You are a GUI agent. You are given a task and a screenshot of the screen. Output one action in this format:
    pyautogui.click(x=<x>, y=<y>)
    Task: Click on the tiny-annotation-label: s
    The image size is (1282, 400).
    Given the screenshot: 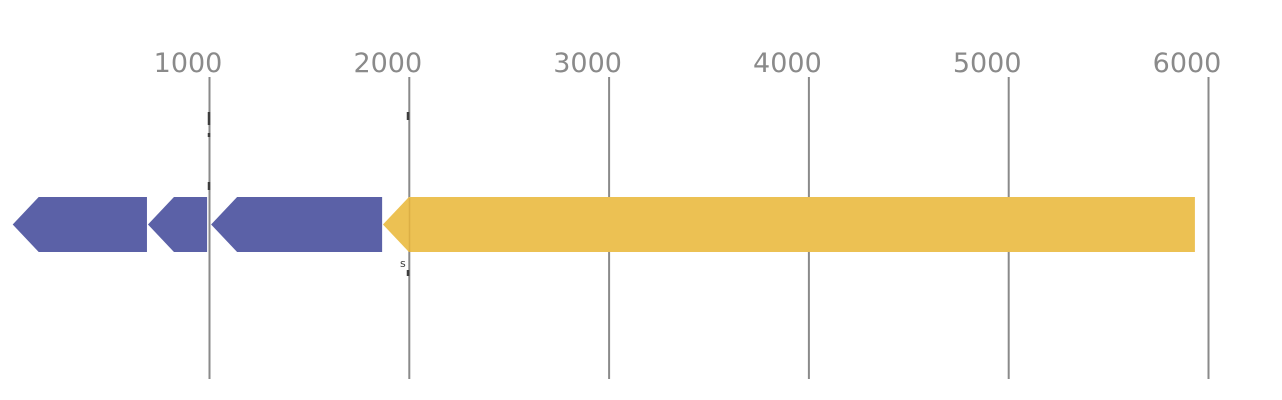 What is the action you would take?
    pyautogui.click(x=403, y=263)
    